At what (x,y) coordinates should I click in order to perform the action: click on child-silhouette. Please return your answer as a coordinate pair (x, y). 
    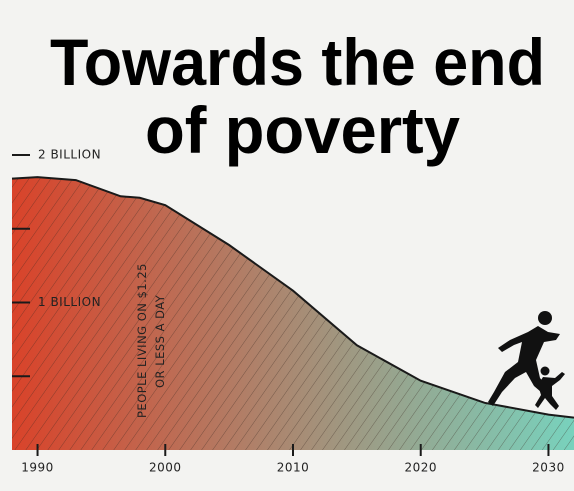
    Looking at the image, I should click on (550, 391).